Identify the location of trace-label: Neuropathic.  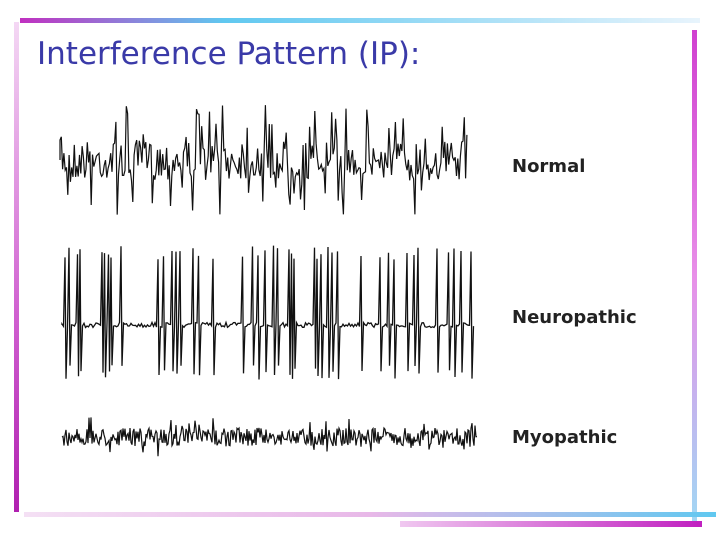
(574, 317).